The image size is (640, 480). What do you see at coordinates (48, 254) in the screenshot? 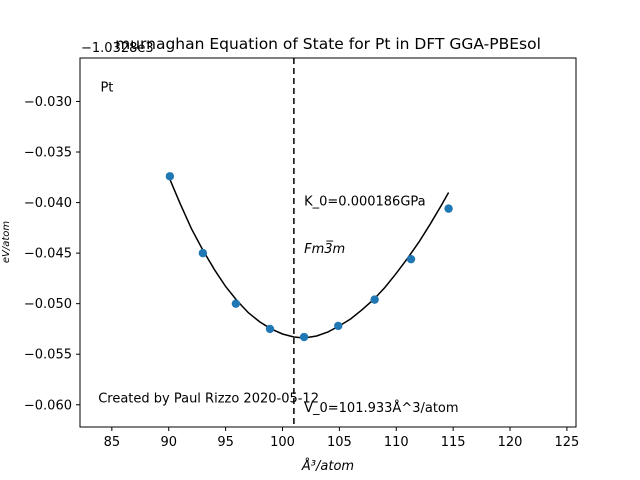
I see `y-tick-label: −0.045` at bounding box center [48, 254].